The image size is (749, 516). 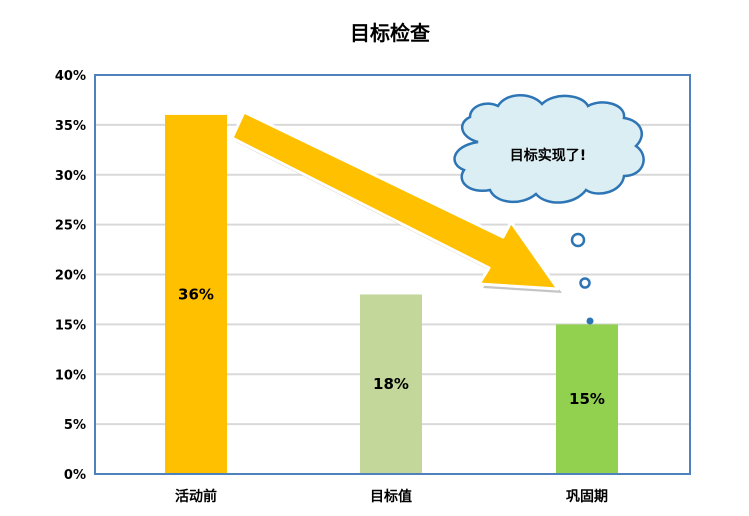 What do you see at coordinates (585, 283) in the screenshot?
I see `thought-bubble-medium` at bounding box center [585, 283].